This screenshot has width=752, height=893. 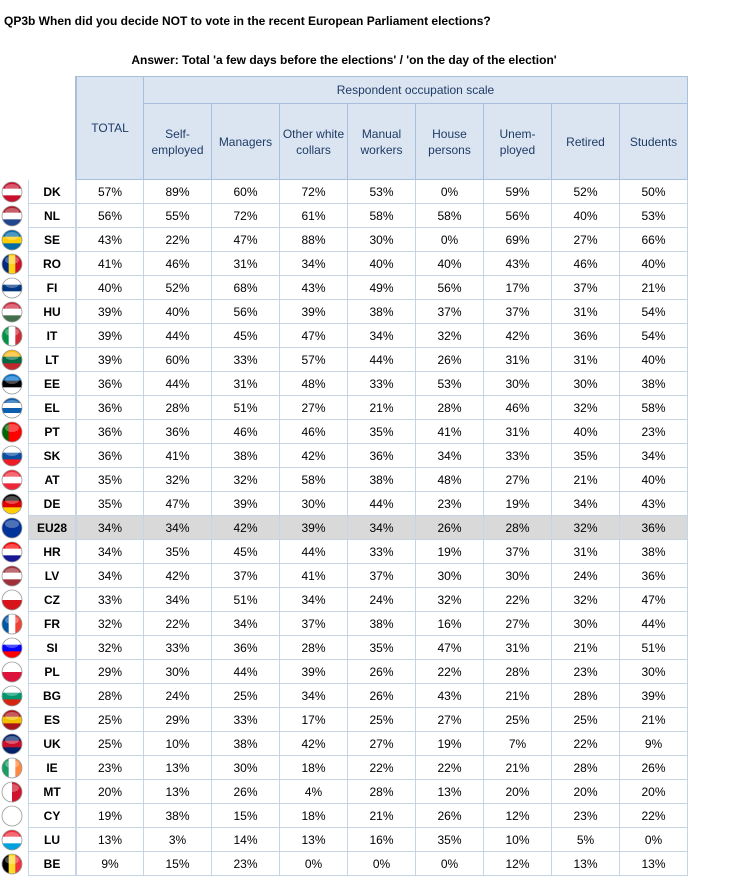 What do you see at coordinates (382, 360) in the screenshot?
I see `data-cell: 44%` at bounding box center [382, 360].